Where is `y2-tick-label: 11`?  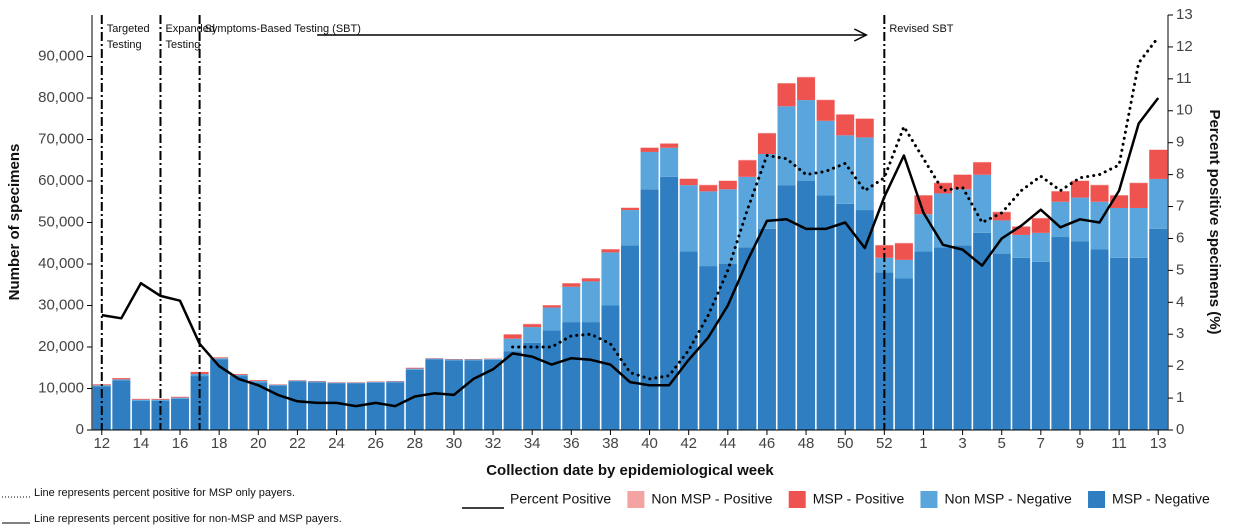
y2-tick-label: 11 is located at coordinates (1184, 78).